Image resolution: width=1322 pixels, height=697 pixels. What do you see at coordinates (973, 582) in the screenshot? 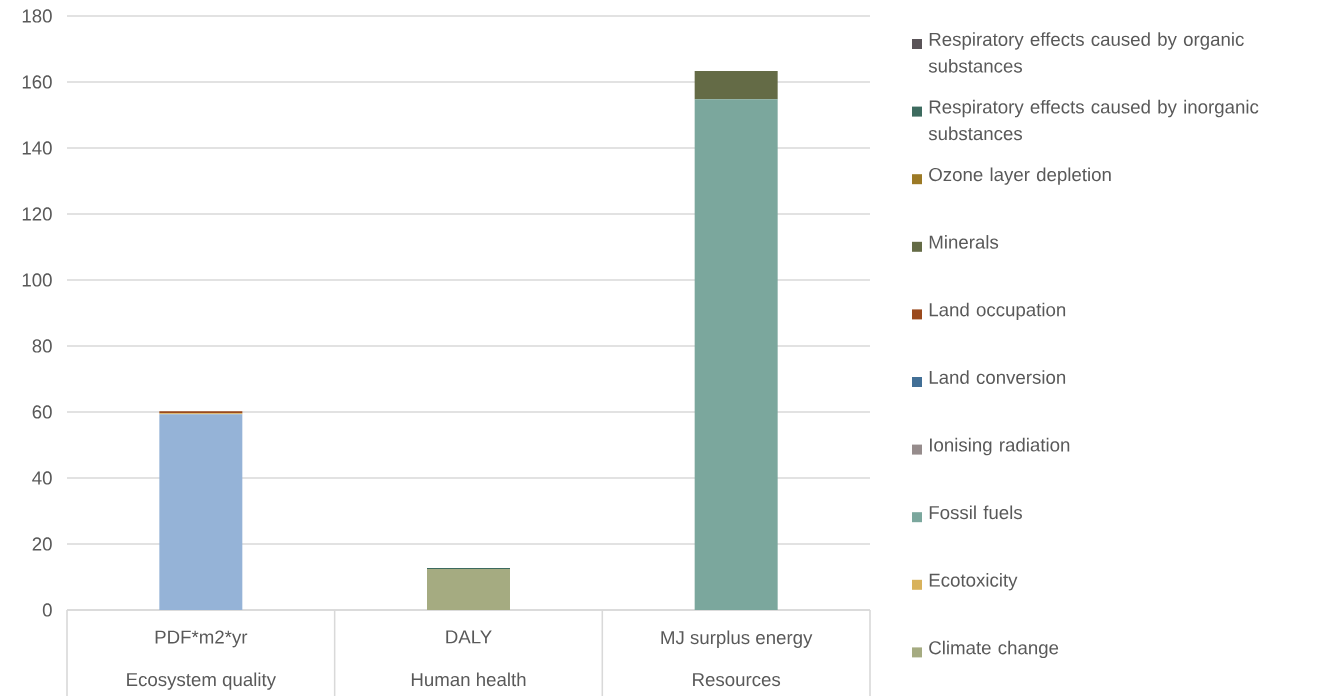
I see `legend-label: Ecotoxicity` at bounding box center [973, 582].